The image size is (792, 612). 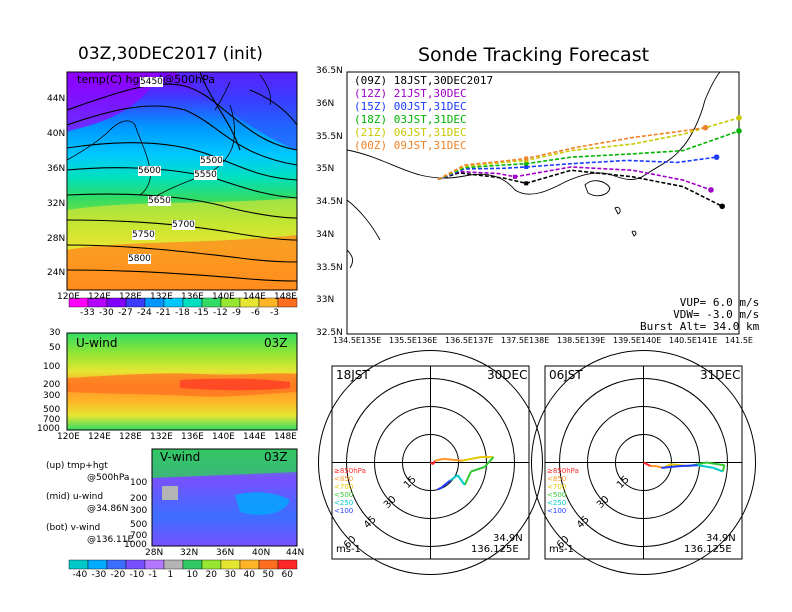 What do you see at coordinates (170, 54) in the screenshot?
I see `left-title: 03Z,30DEC2017 (init)` at bounding box center [170, 54].